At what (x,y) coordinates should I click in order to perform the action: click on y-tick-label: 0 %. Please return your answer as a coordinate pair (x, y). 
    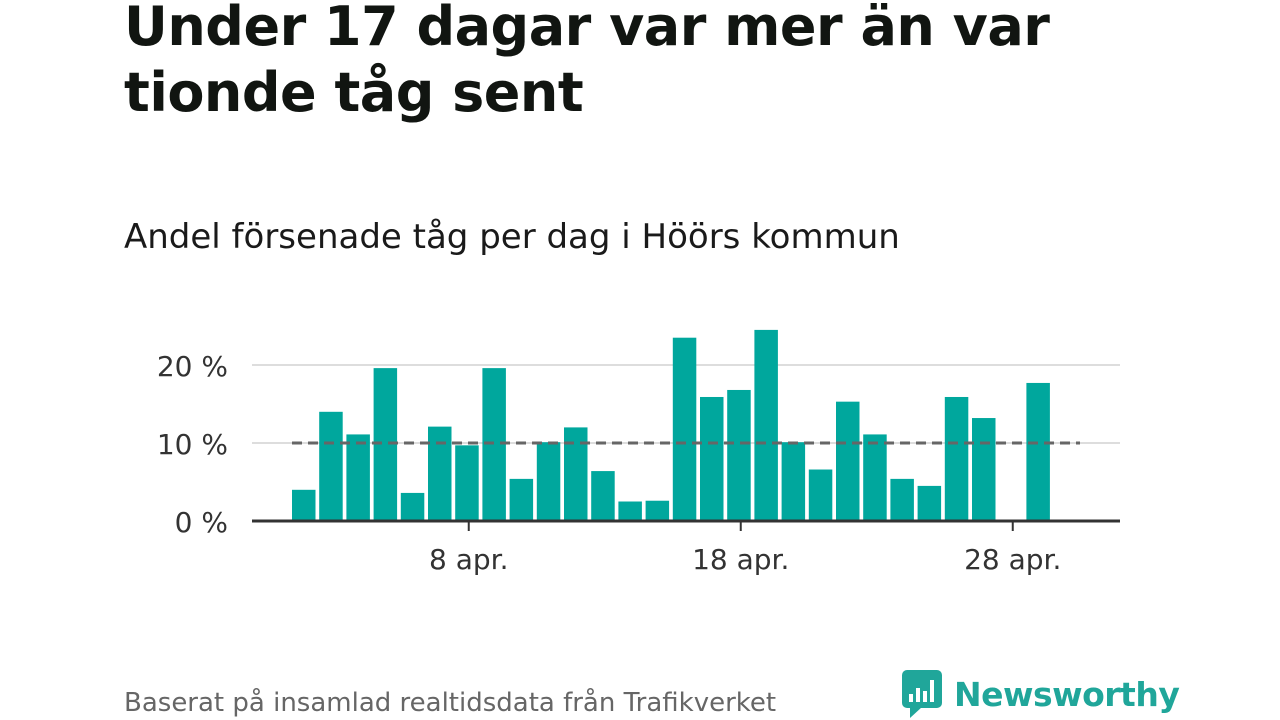
    Looking at the image, I should click on (201, 522).